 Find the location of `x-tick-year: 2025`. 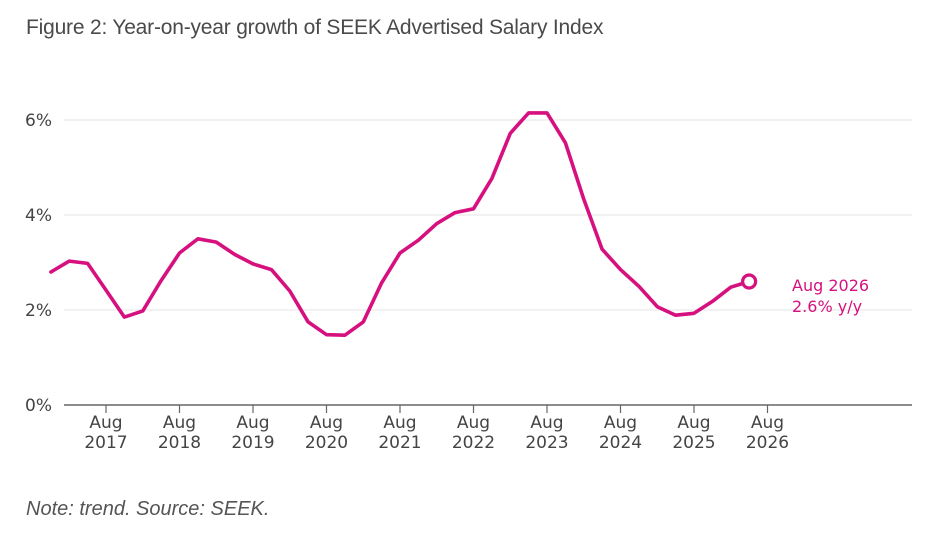

x-tick-year: 2025 is located at coordinates (693, 443).